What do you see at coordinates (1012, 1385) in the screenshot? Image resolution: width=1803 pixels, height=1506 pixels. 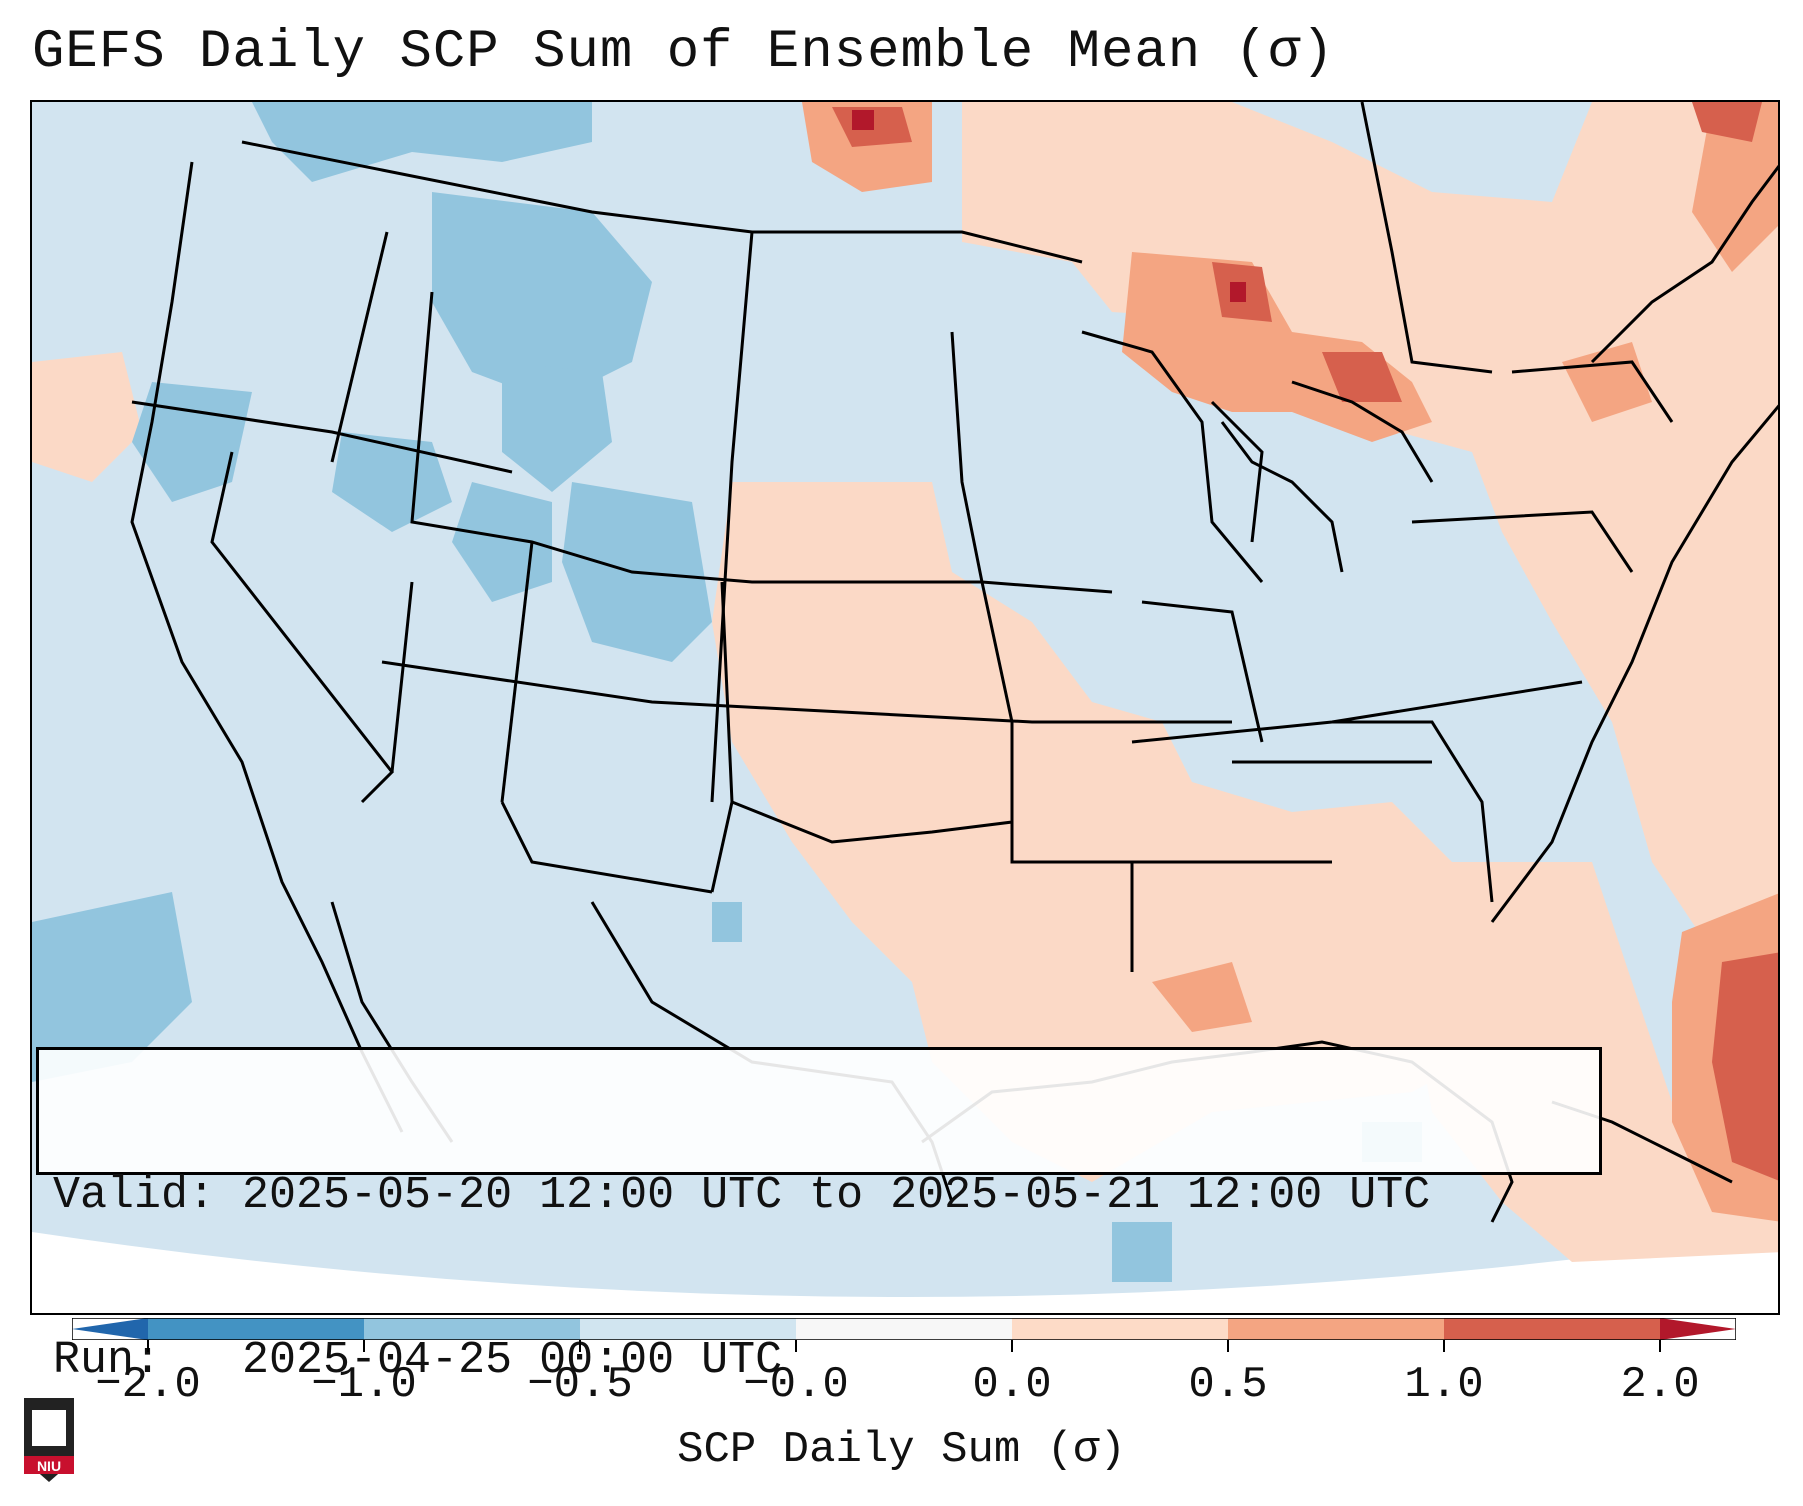 I see `colorbar-tick-label: 0.0` at bounding box center [1012, 1385].